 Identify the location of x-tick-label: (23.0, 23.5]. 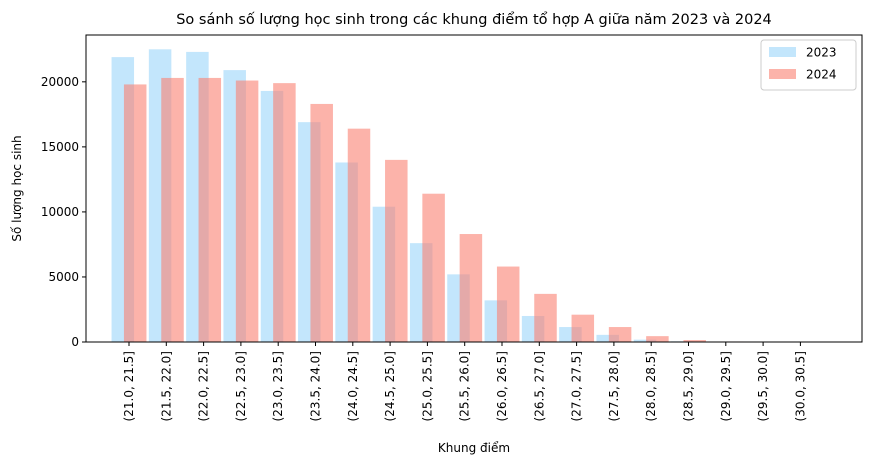
(278, 386).